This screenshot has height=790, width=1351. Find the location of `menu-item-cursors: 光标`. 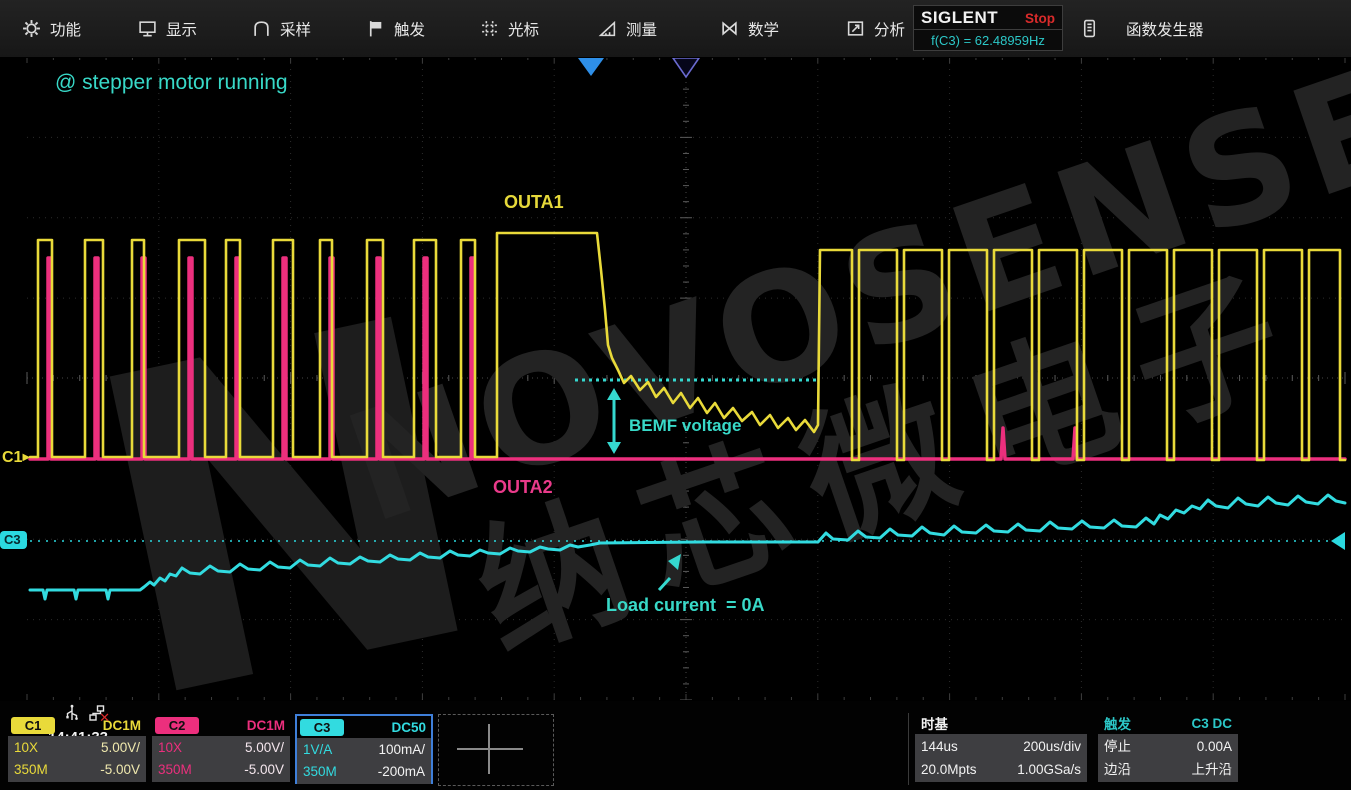

menu-item-cursors: 光标 is located at coordinates (509, 28).